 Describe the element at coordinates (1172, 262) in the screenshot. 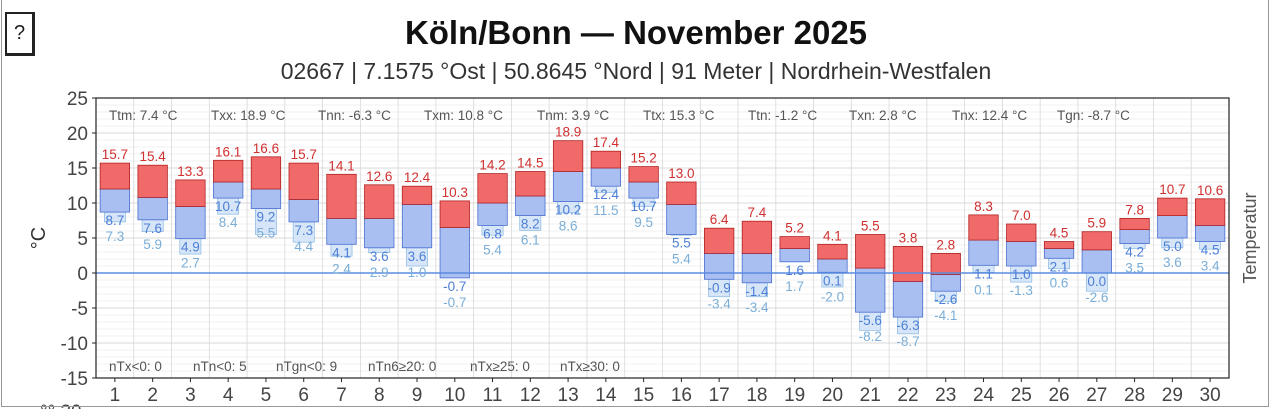

I see `ground-min-label: 3.6` at that location.